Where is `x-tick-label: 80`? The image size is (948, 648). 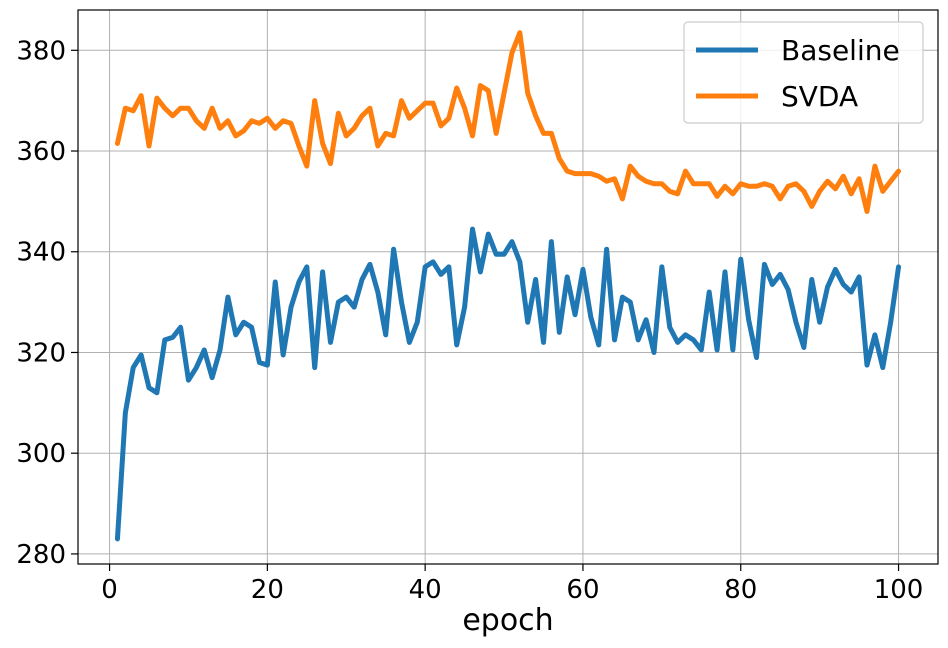 x-tick-label: 80 is located at coordinates (740, 590).